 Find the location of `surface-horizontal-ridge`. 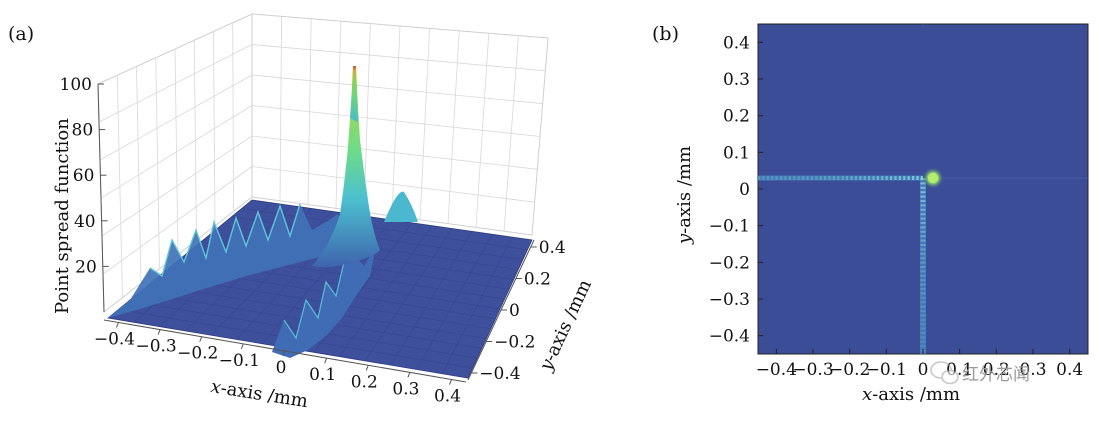

surface-horizontal-ridge is located at coordinates (227, 260).